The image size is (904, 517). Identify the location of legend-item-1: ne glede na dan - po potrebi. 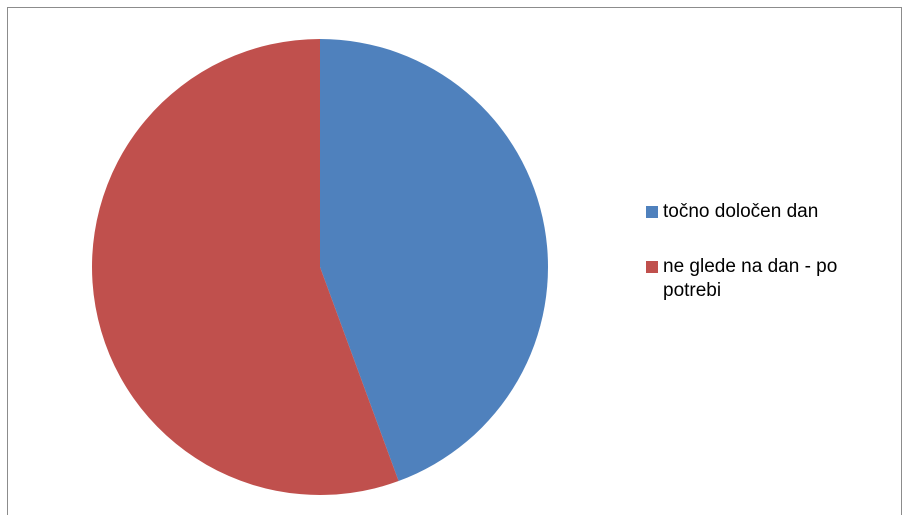
(766, 279).